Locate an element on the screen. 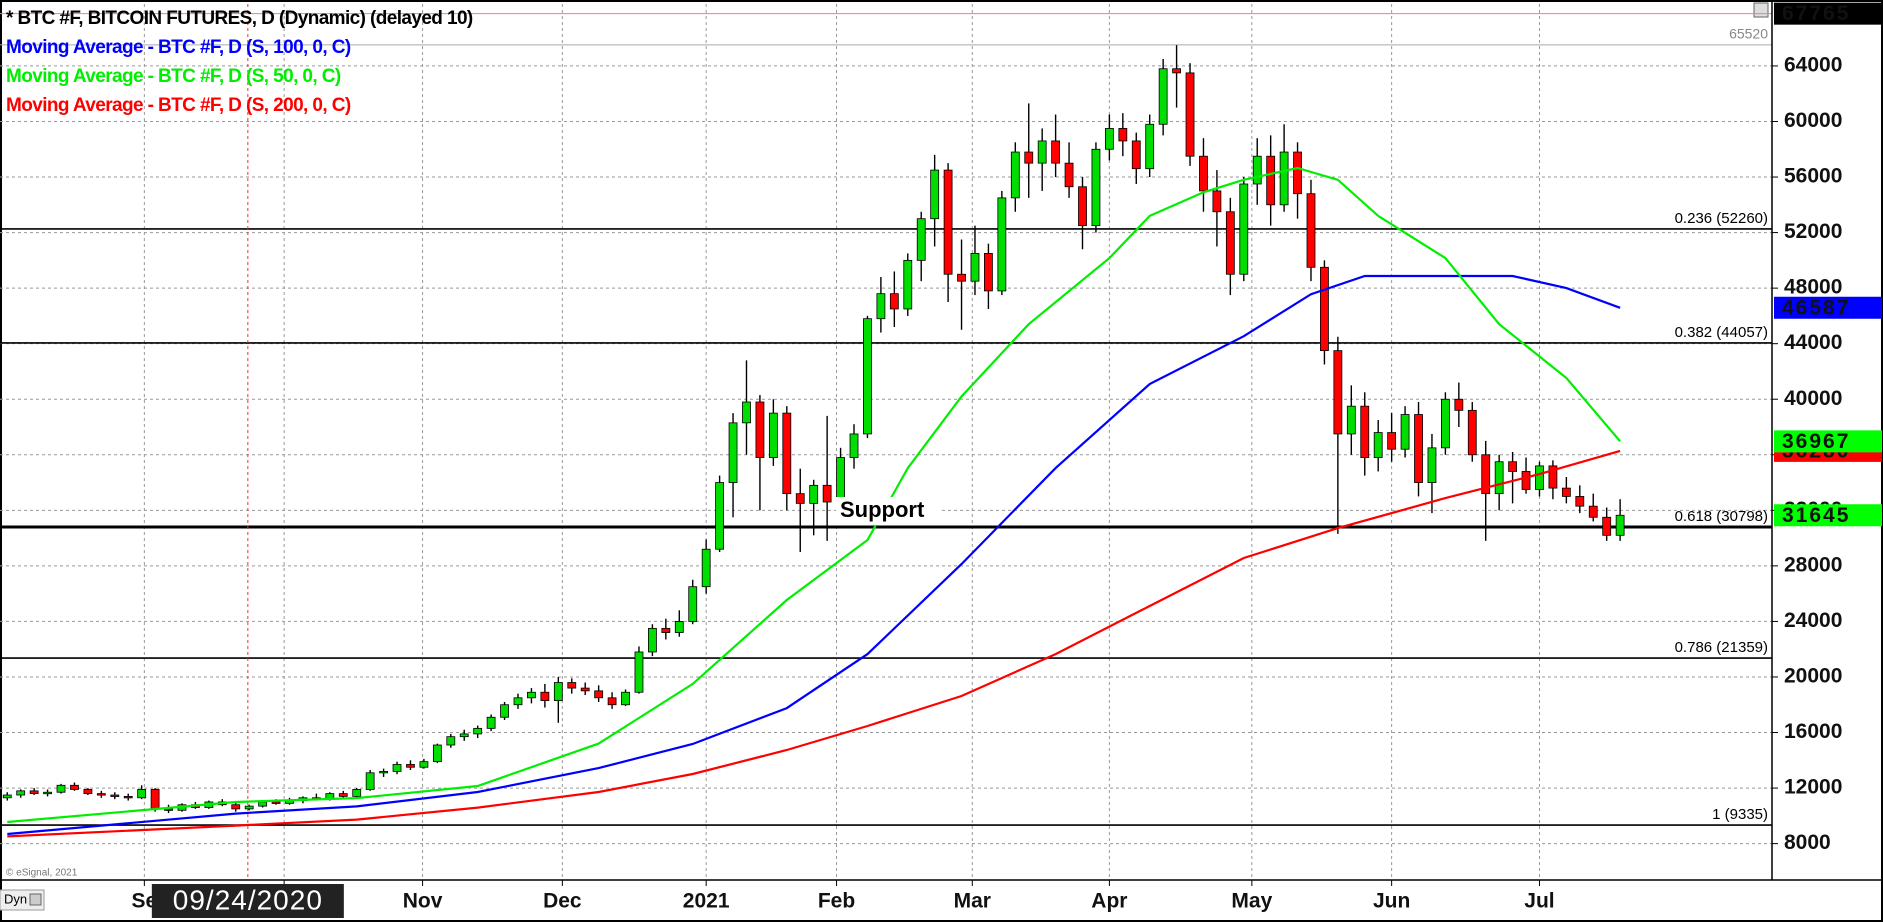 This screenshot has height=922, width=1883. y-tick-label: 40000 is located at coordinates (1813, 398).